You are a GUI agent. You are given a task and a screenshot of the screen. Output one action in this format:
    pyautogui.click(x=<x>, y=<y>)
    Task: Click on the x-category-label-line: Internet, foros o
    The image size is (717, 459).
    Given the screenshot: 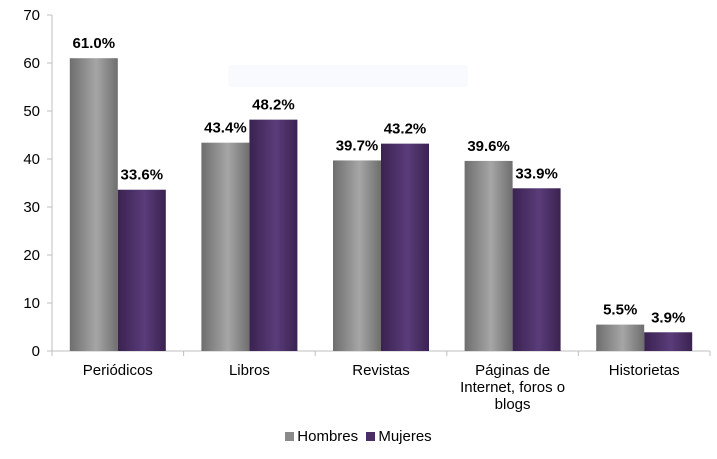 What is the action you would take?
    pyautogui.click(x=512, y=387)
    